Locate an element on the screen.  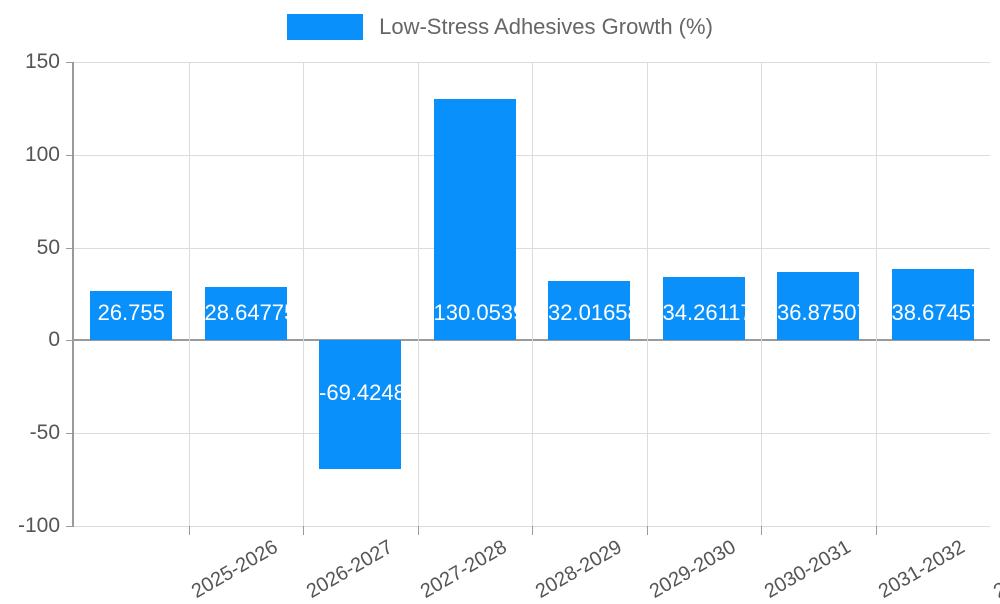
x-axis-tick-label: 2030-2031 is located at coordinates (807, 569).